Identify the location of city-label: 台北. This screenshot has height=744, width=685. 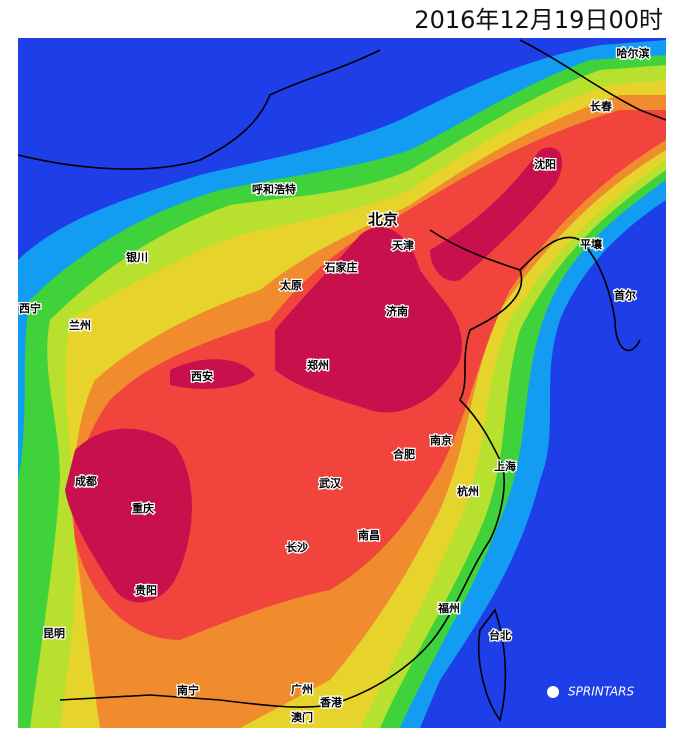
(500, 635).